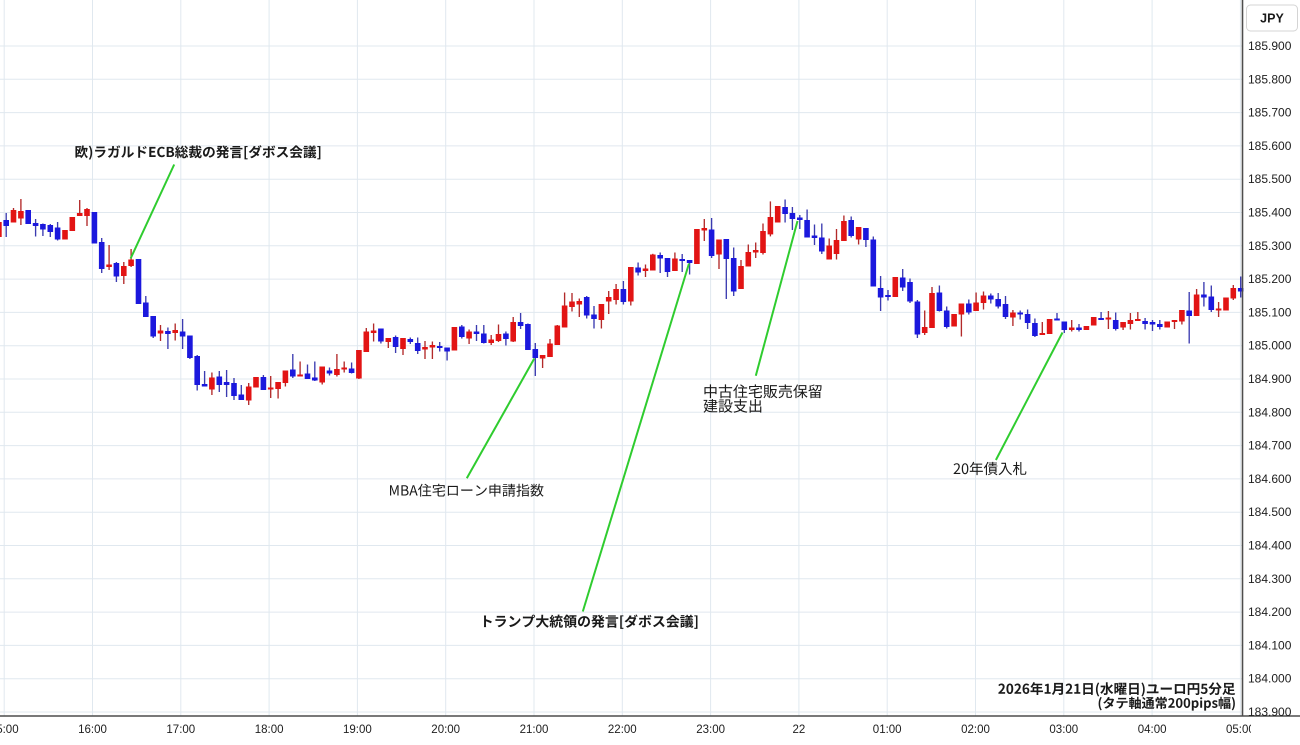 The image size is (1300, 745). Describe the element at coordinates (622, 730) in the screenshot. I see `svg-text: 22:00` at that location.